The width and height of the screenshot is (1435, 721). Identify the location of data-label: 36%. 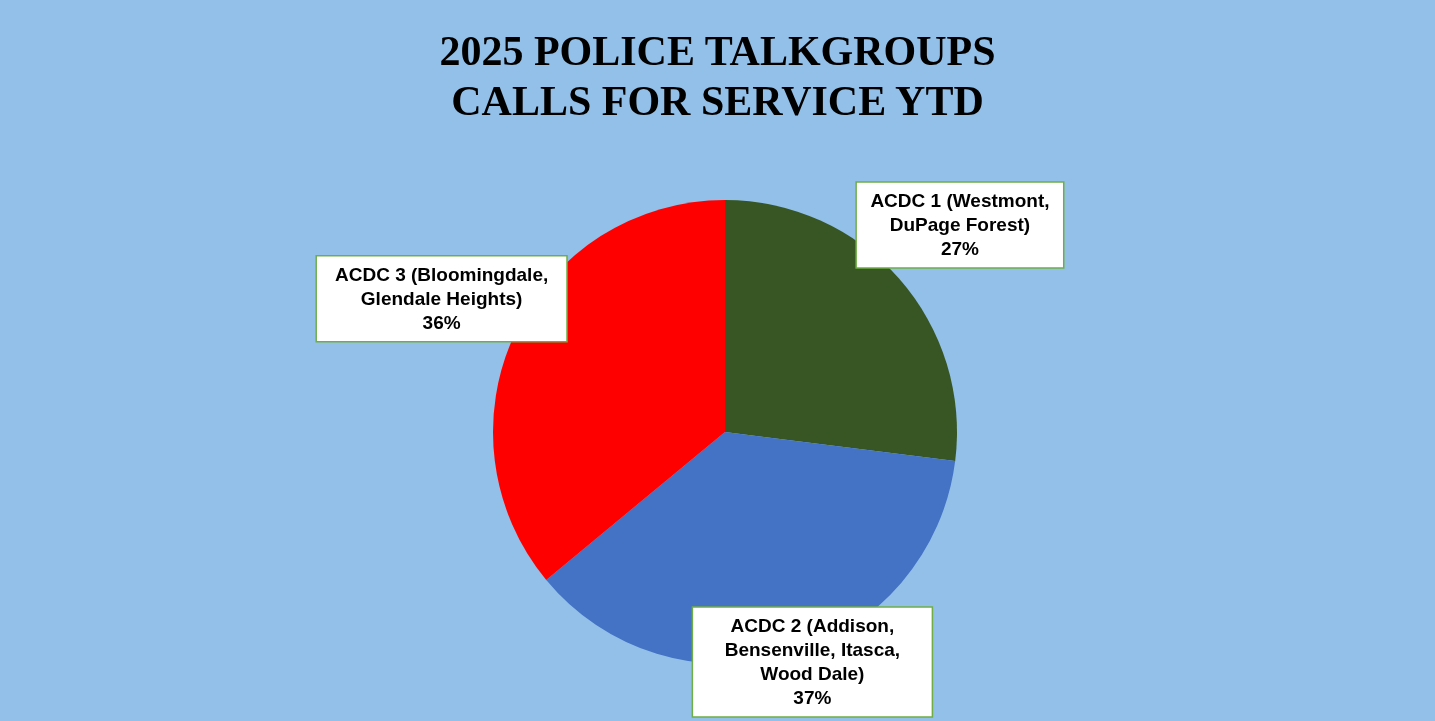
(441, 322).